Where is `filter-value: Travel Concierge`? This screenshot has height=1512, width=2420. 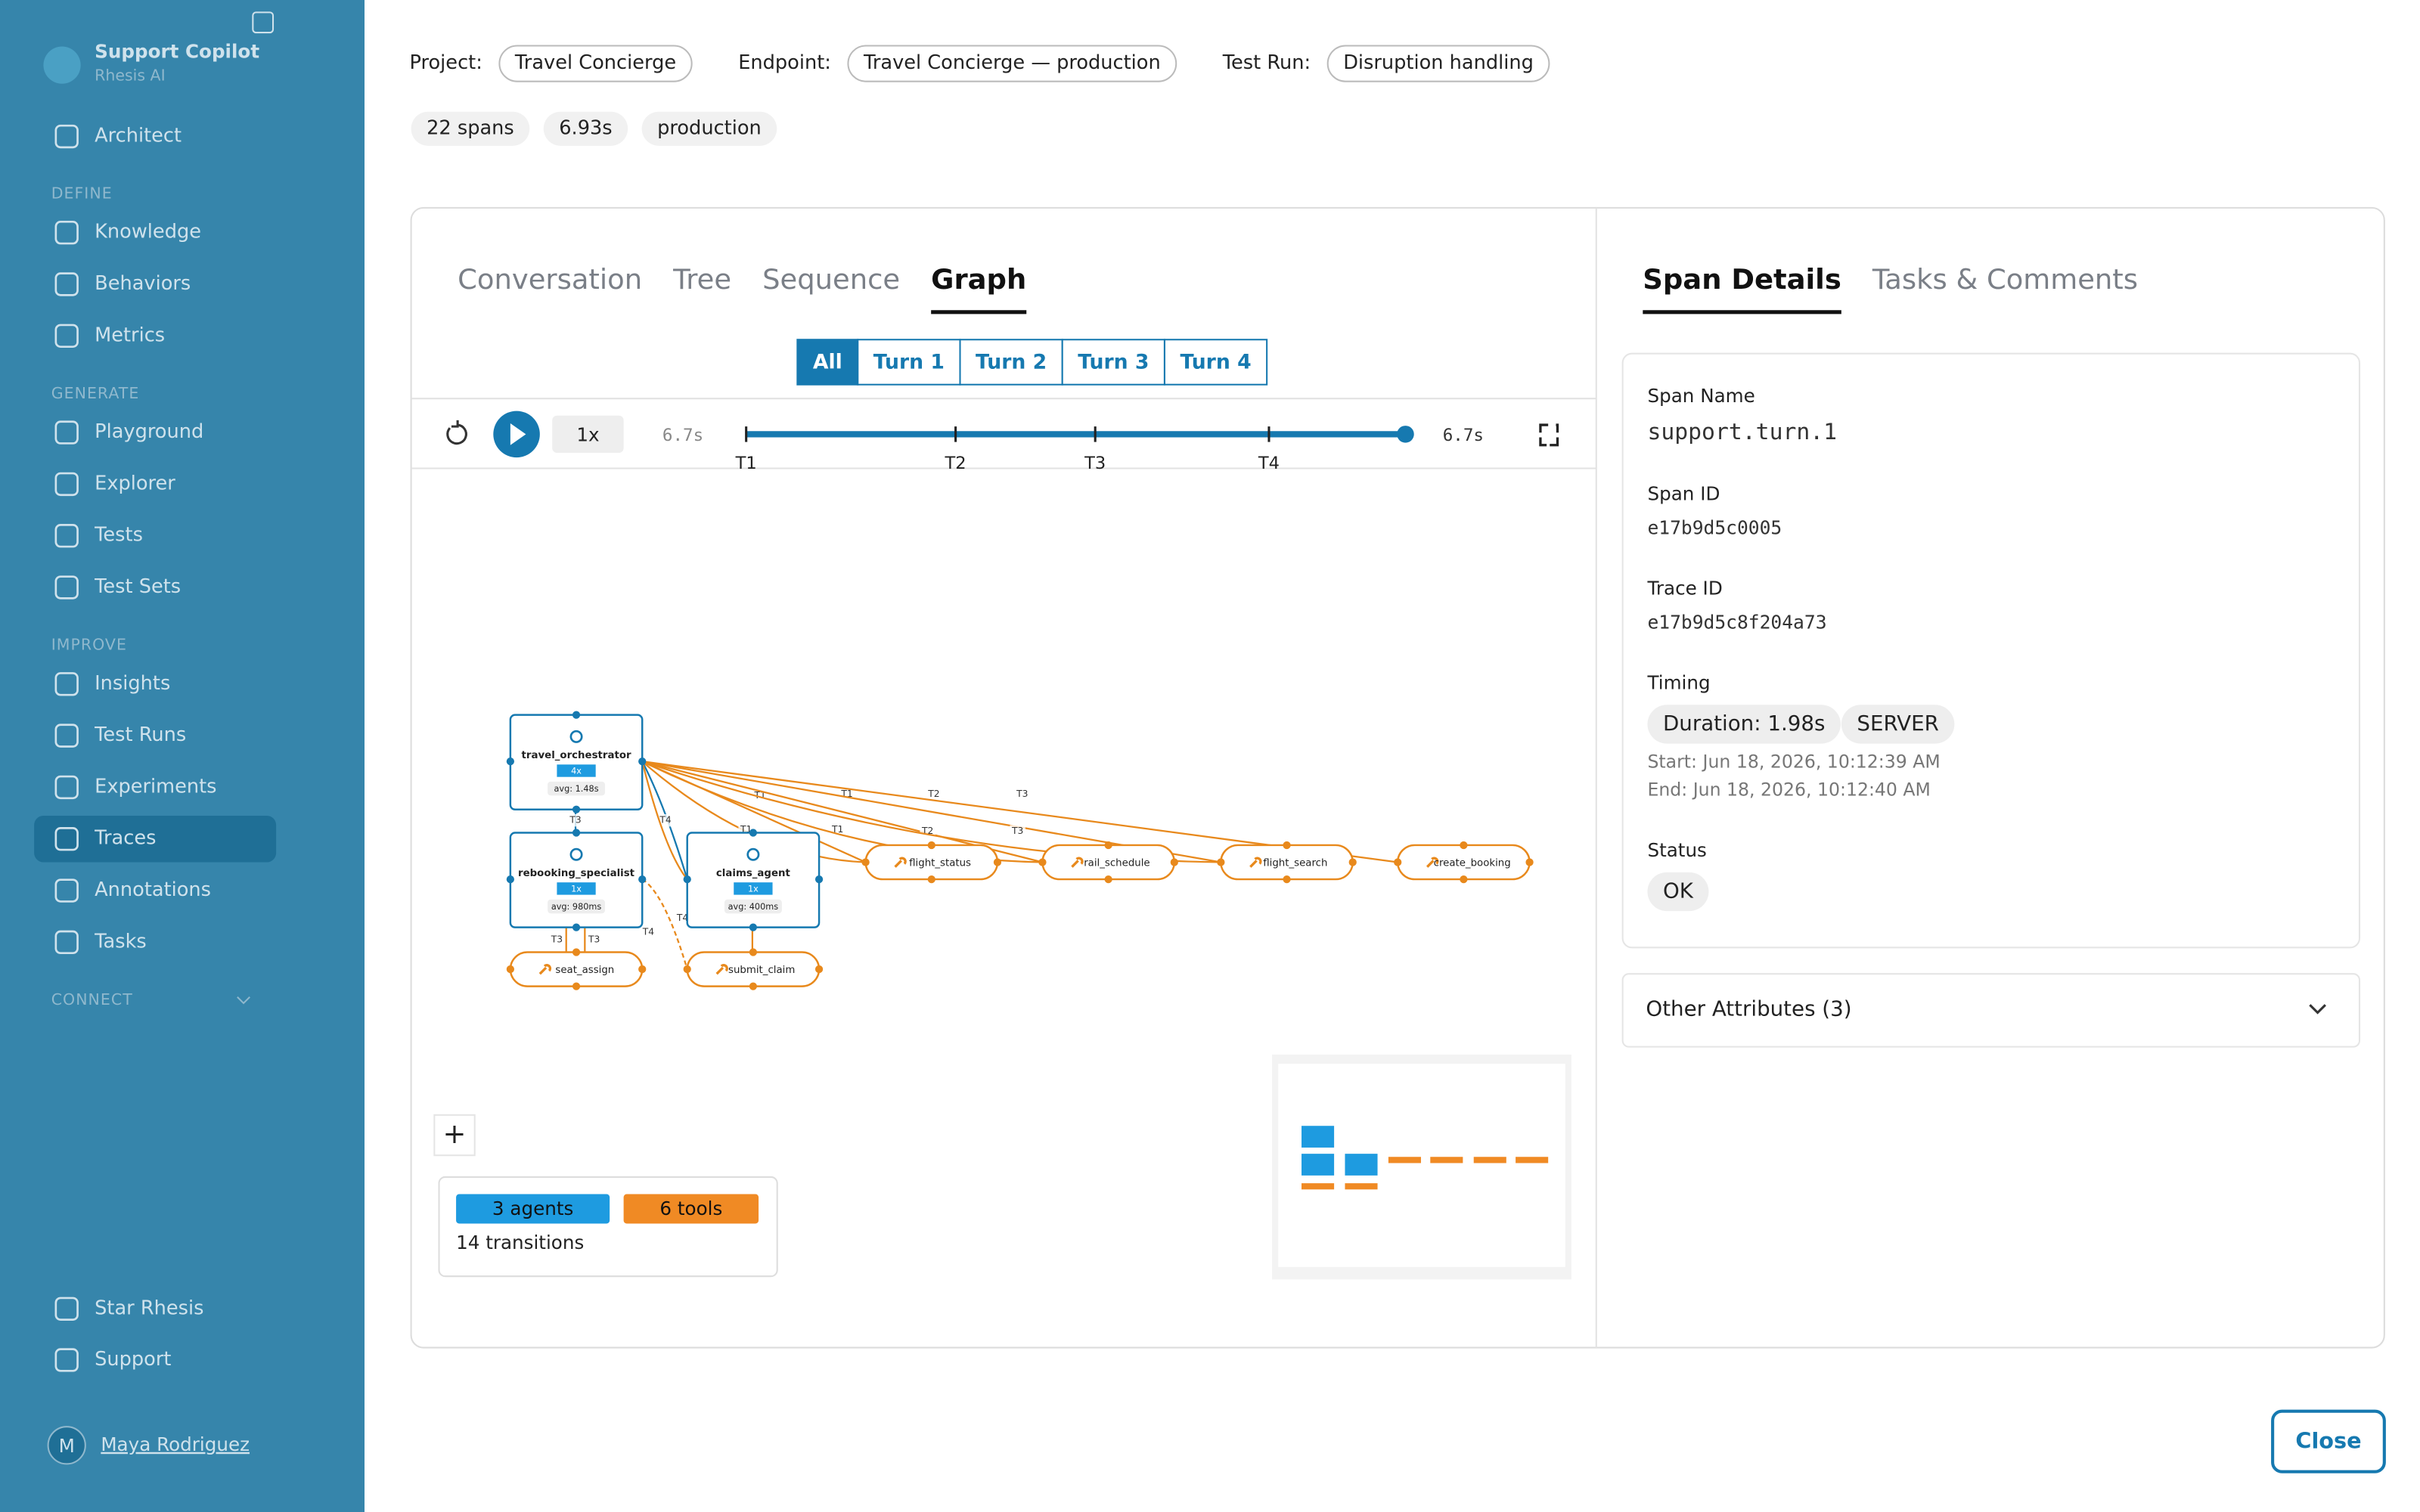
filter-value: Travel Concierge is located at coordinates (595, 62).